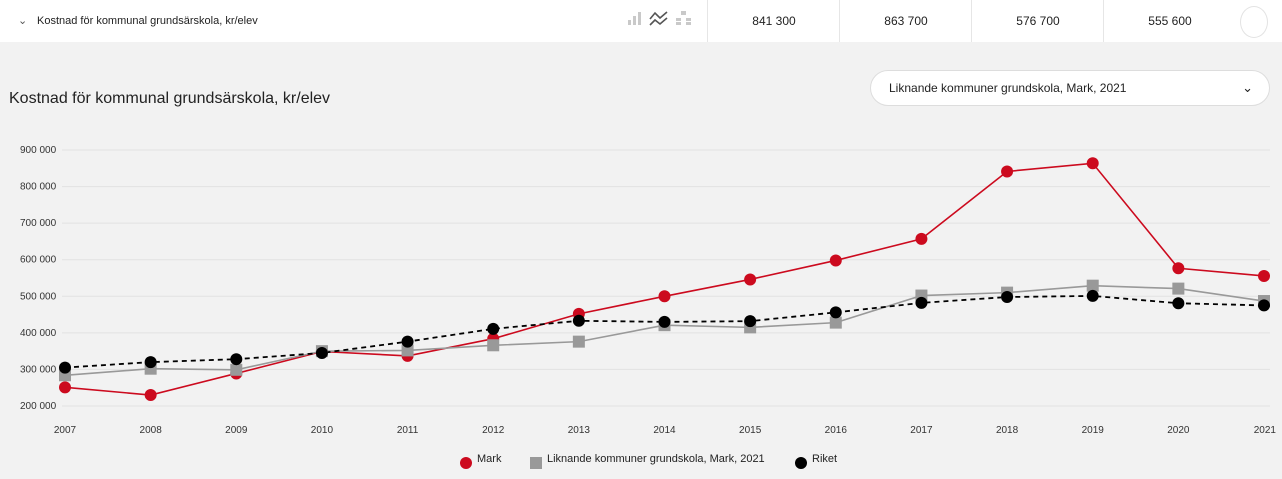  I want to click on x-tick-label: 2019, so click(1093, 430).